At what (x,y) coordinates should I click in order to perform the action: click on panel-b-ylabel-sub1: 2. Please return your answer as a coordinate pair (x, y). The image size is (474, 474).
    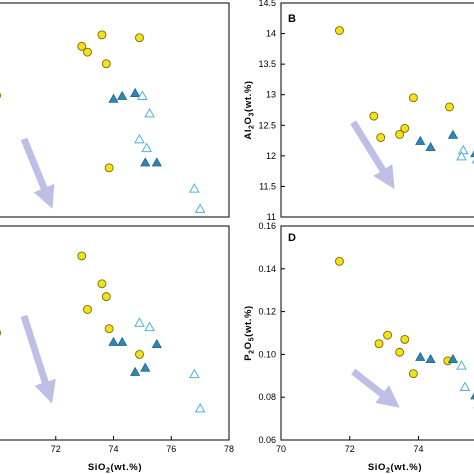
    Looking at the image, I should click on (252, 126).